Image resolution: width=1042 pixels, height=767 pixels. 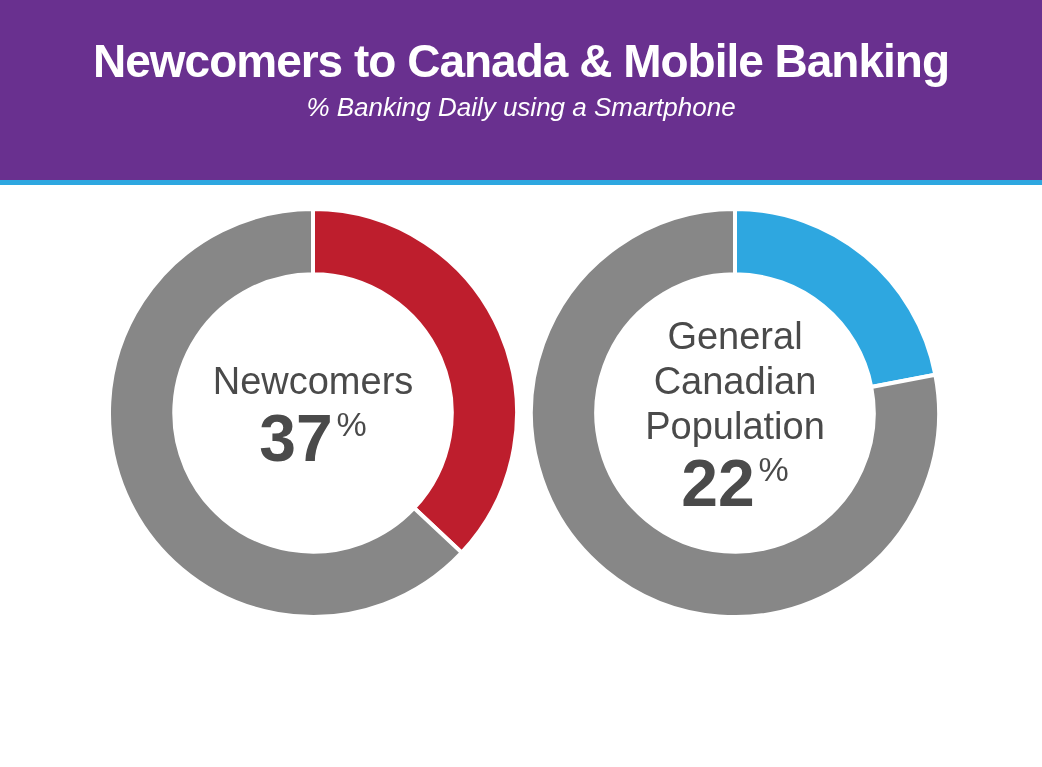 I want to click on chart-subtitle: % Banking Daily using a Smartphone, so click(x=521, y=107).